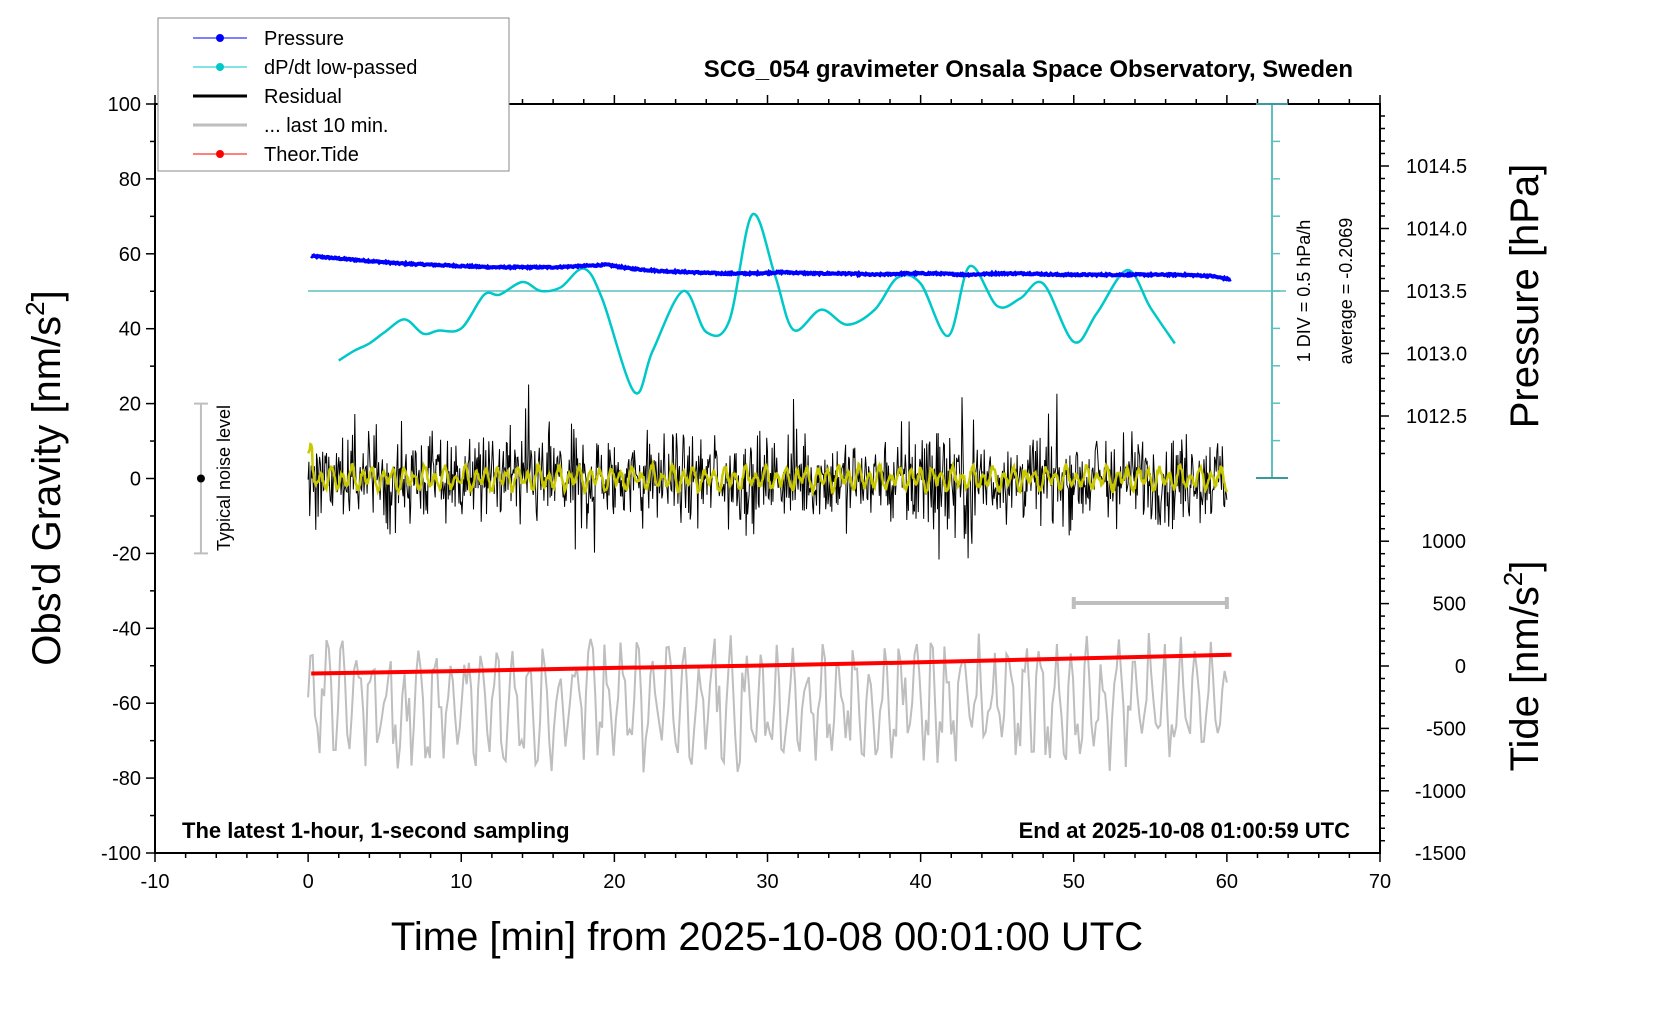 This screenshot has height=1020, width=1660. I want to click on series-dpdt-lowpassed, so click(757, 303).